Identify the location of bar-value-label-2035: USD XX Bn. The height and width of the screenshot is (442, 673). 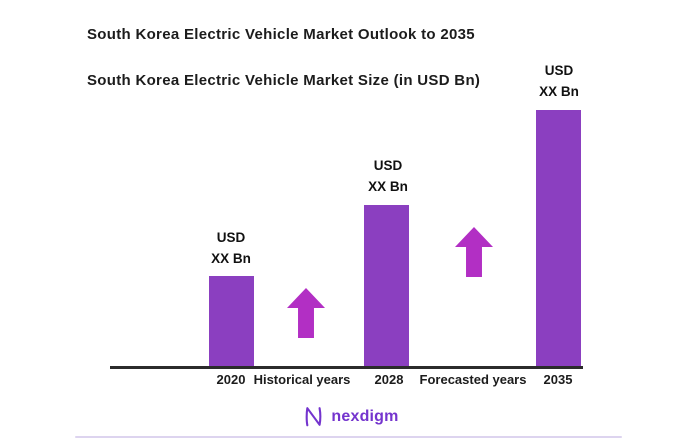
(559, 81).